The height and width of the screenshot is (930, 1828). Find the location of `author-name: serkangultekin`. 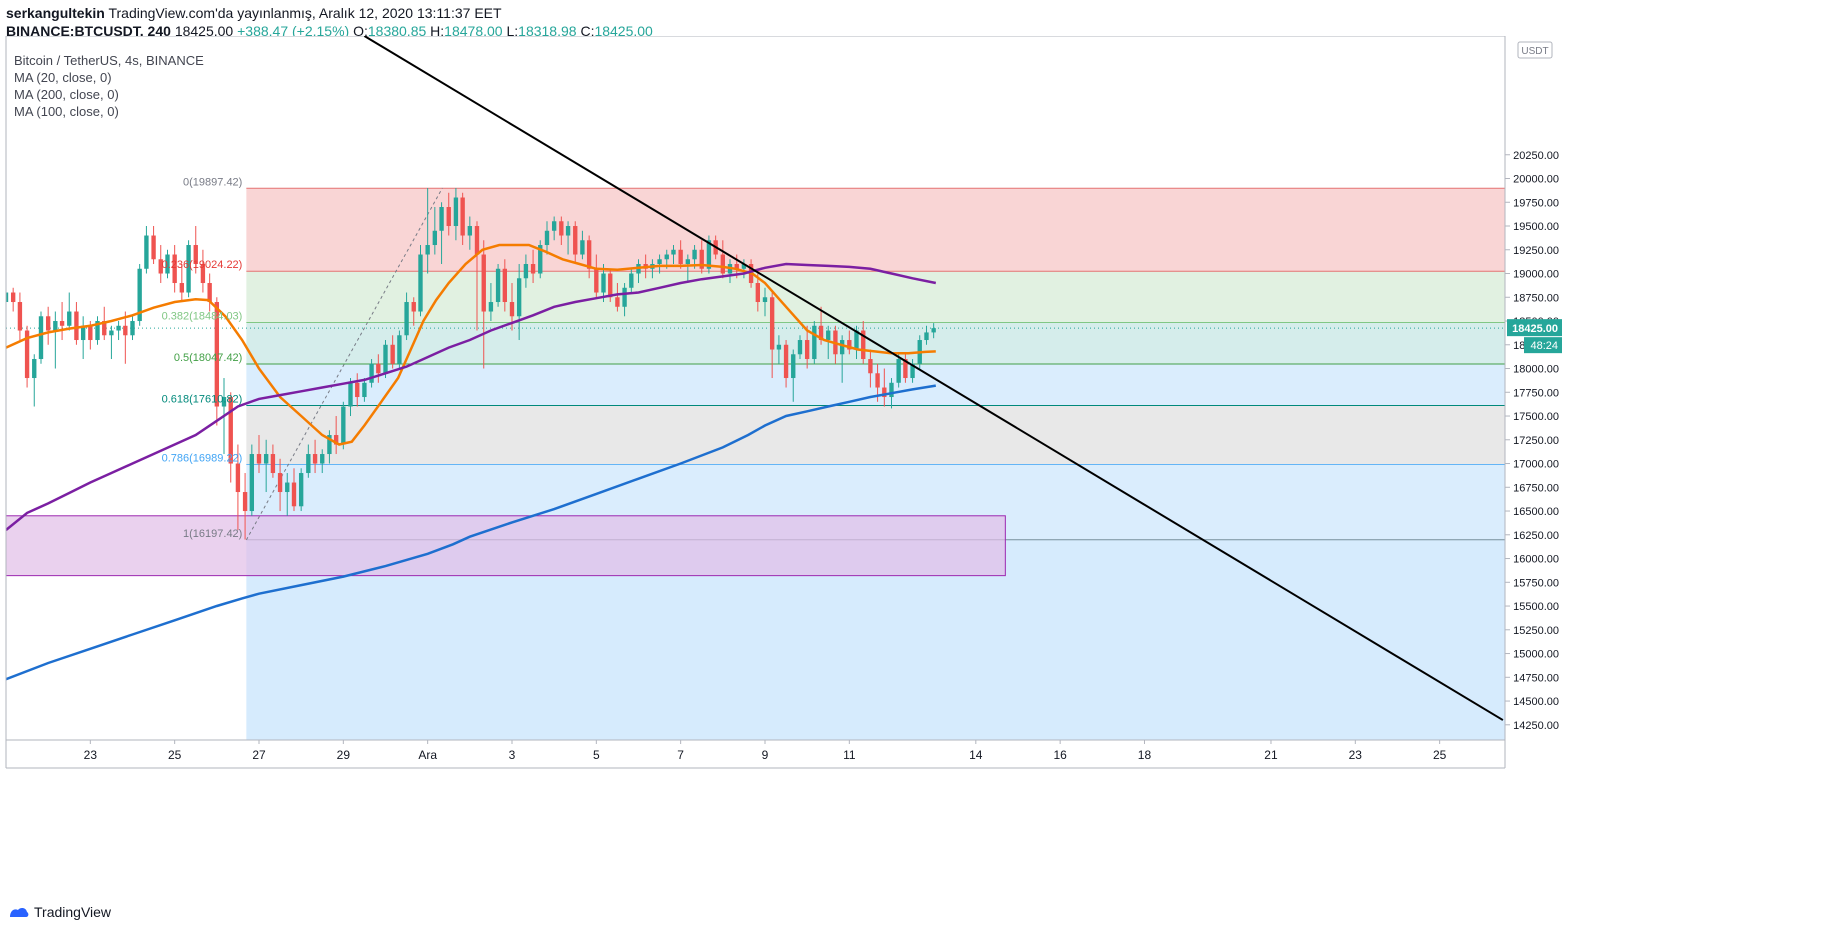

author-name: serkangultekin is located at coordinates (55, 13).